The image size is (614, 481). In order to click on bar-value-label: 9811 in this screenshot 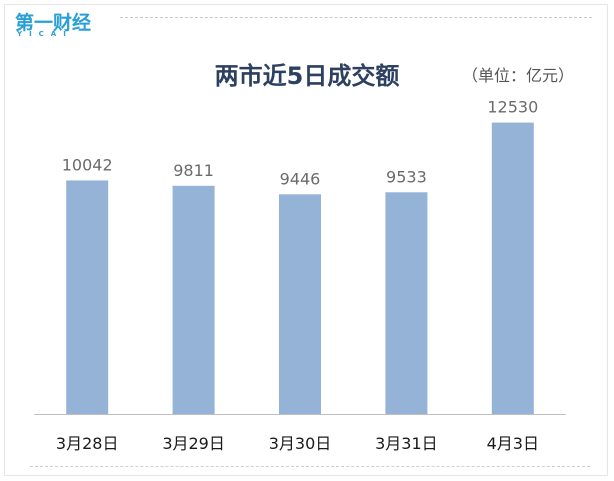, I will do `click(193, 170)`.